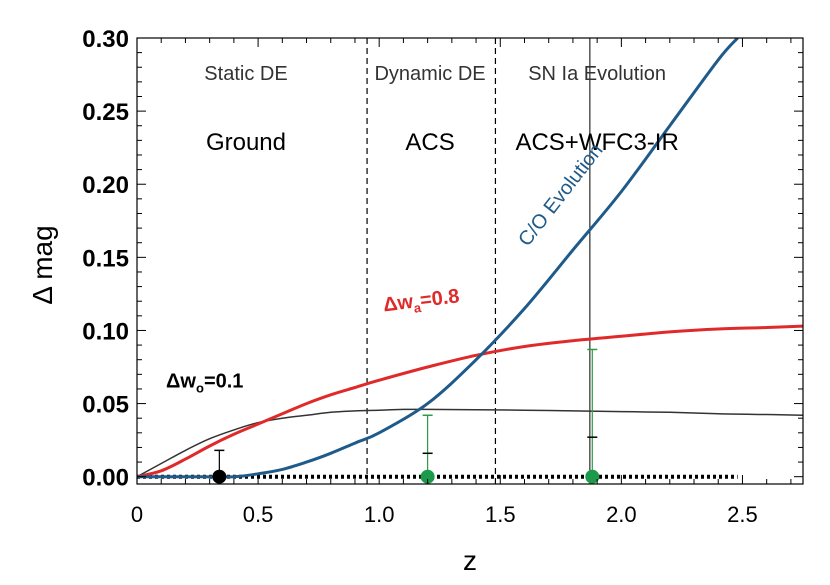 This screenshot has width=830, height=585. I want to click on region-instrument: Ground, so click(246, 142).